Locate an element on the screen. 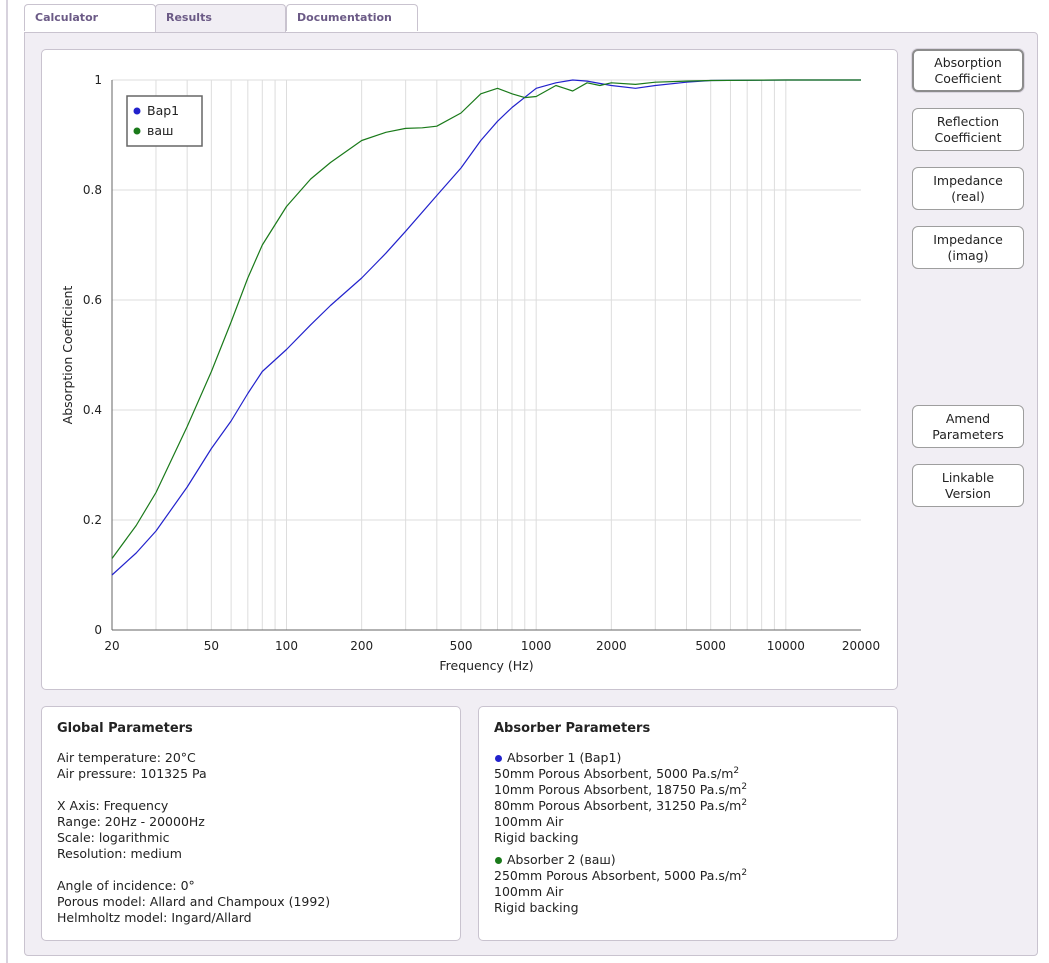  tab-documentation: Documentation is located at coordinates (352, 17).